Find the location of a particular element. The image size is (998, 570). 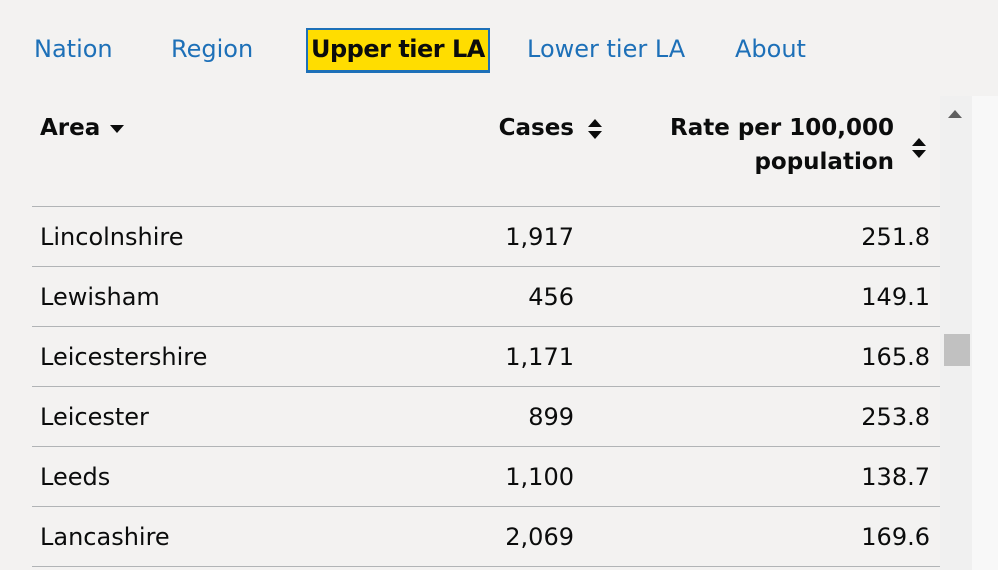

cases-cell: 1,171 is located at coordinates (539, 357).